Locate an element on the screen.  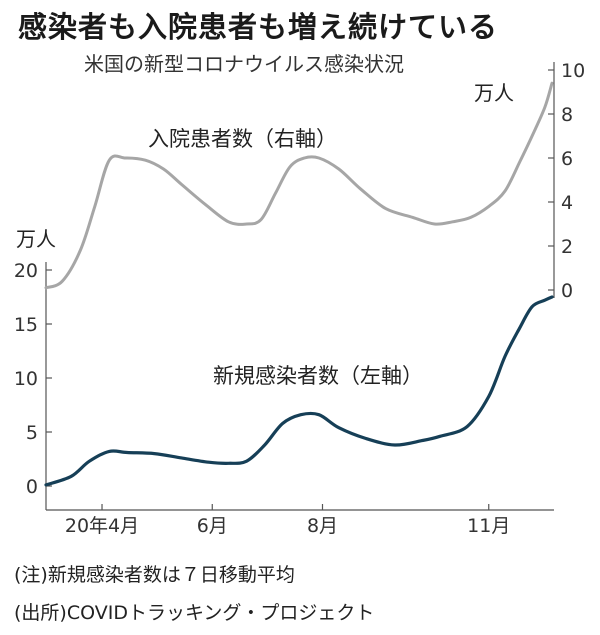
left-tick-label: 20 is located at coordinates (26, 271).